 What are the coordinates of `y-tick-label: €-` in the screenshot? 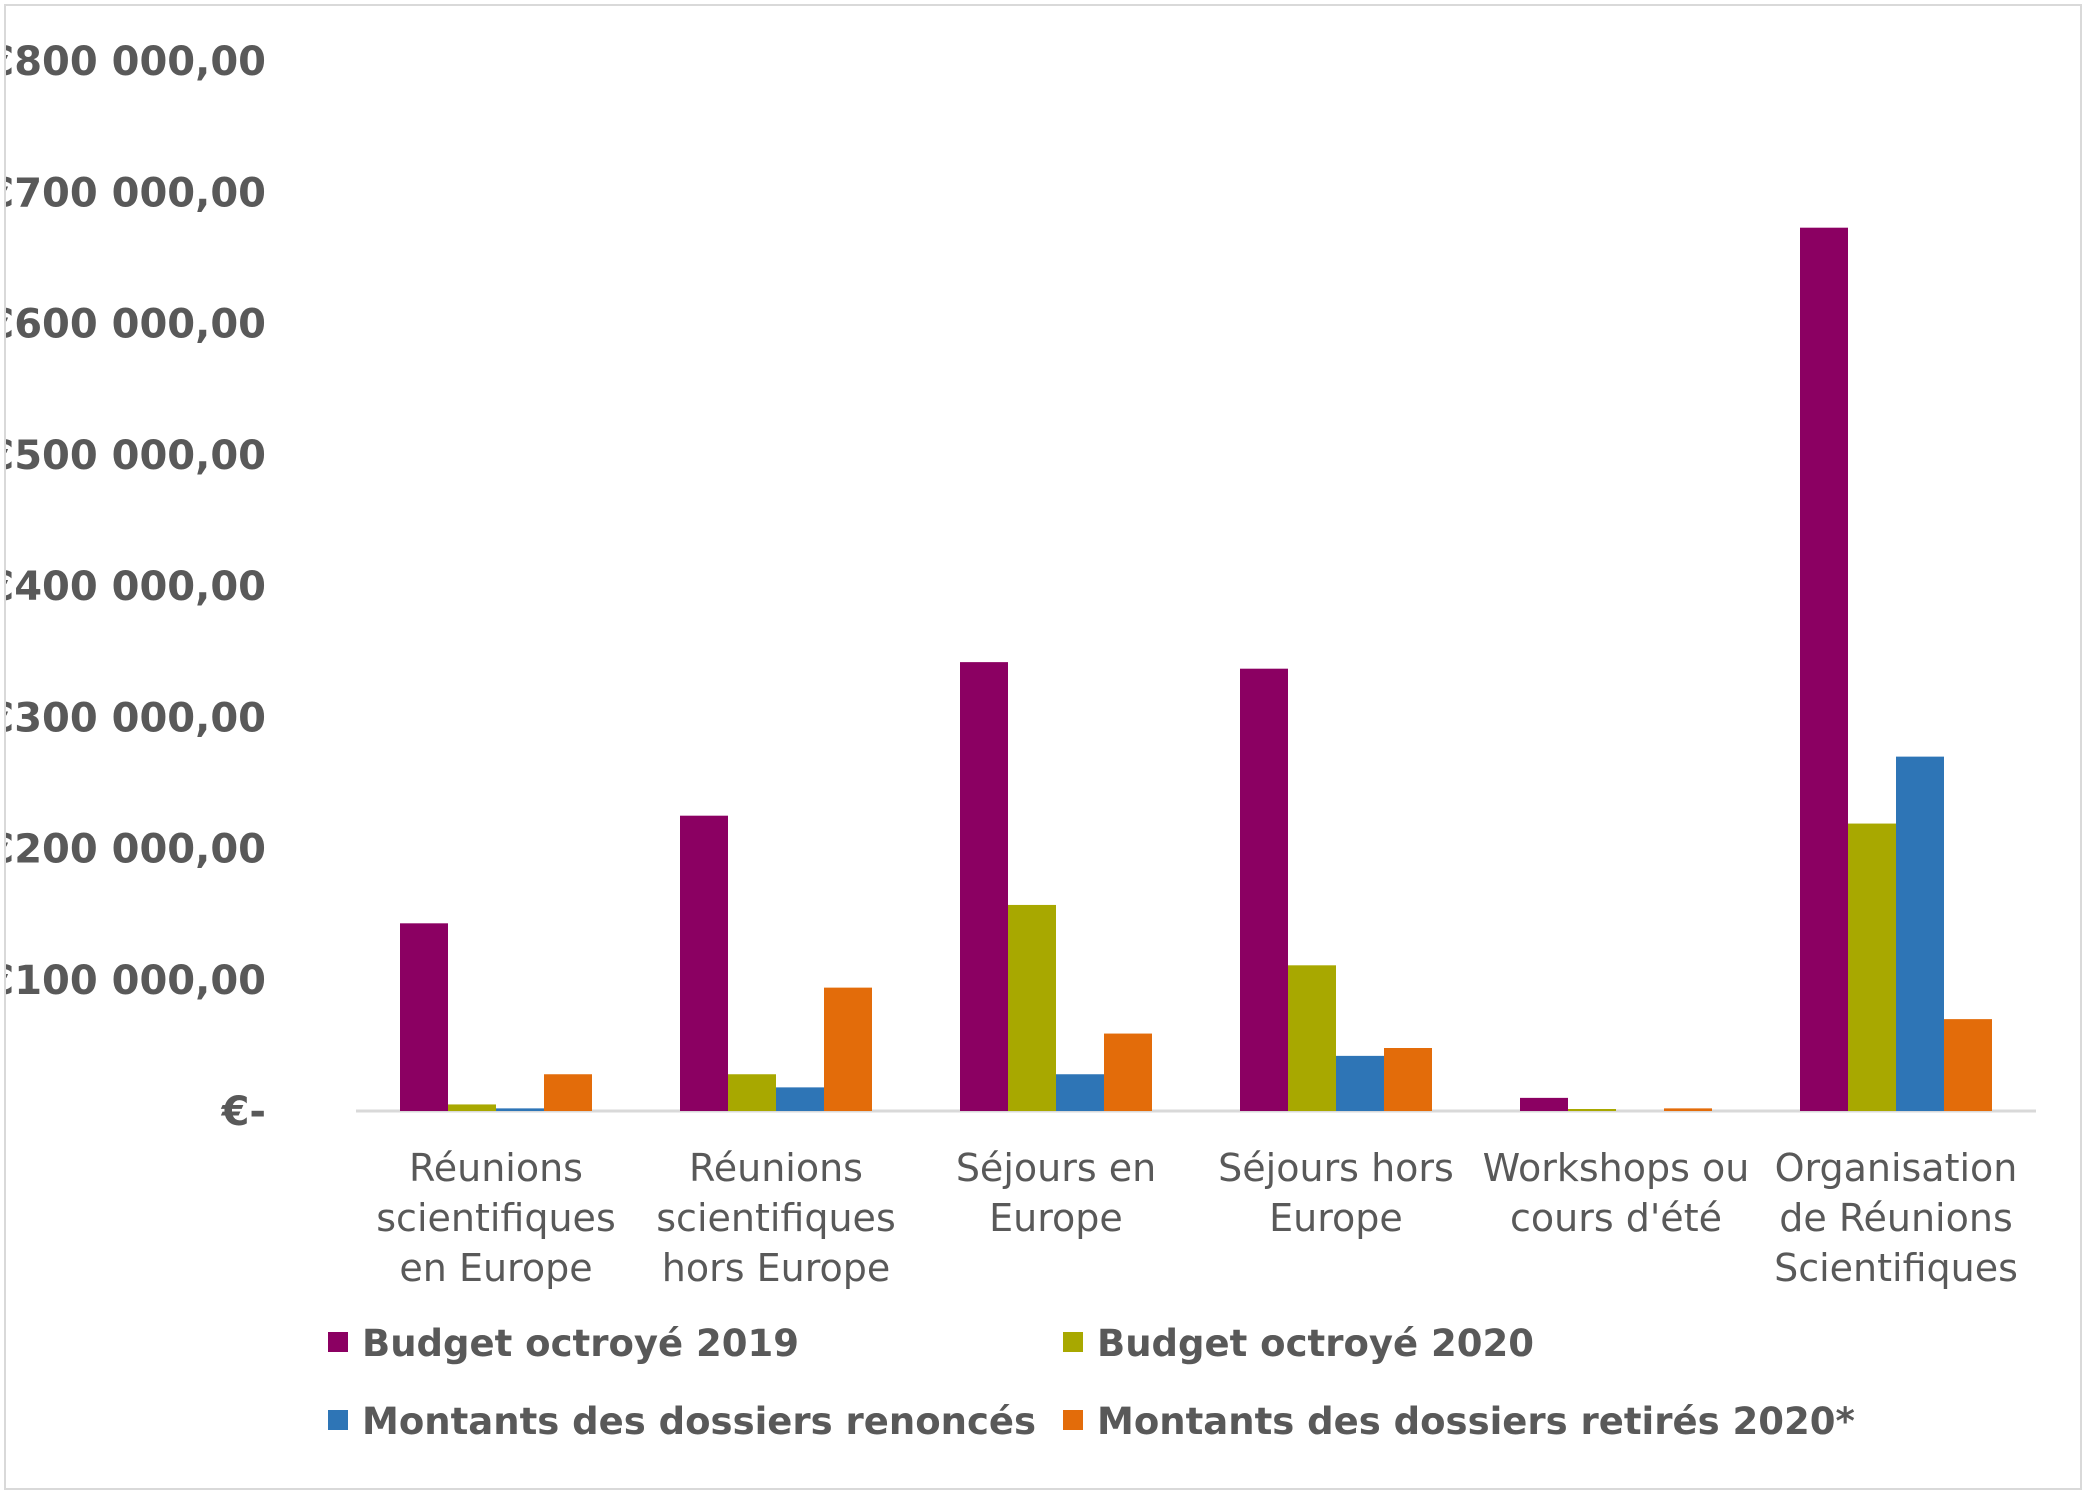 It's located at (243, 1112).